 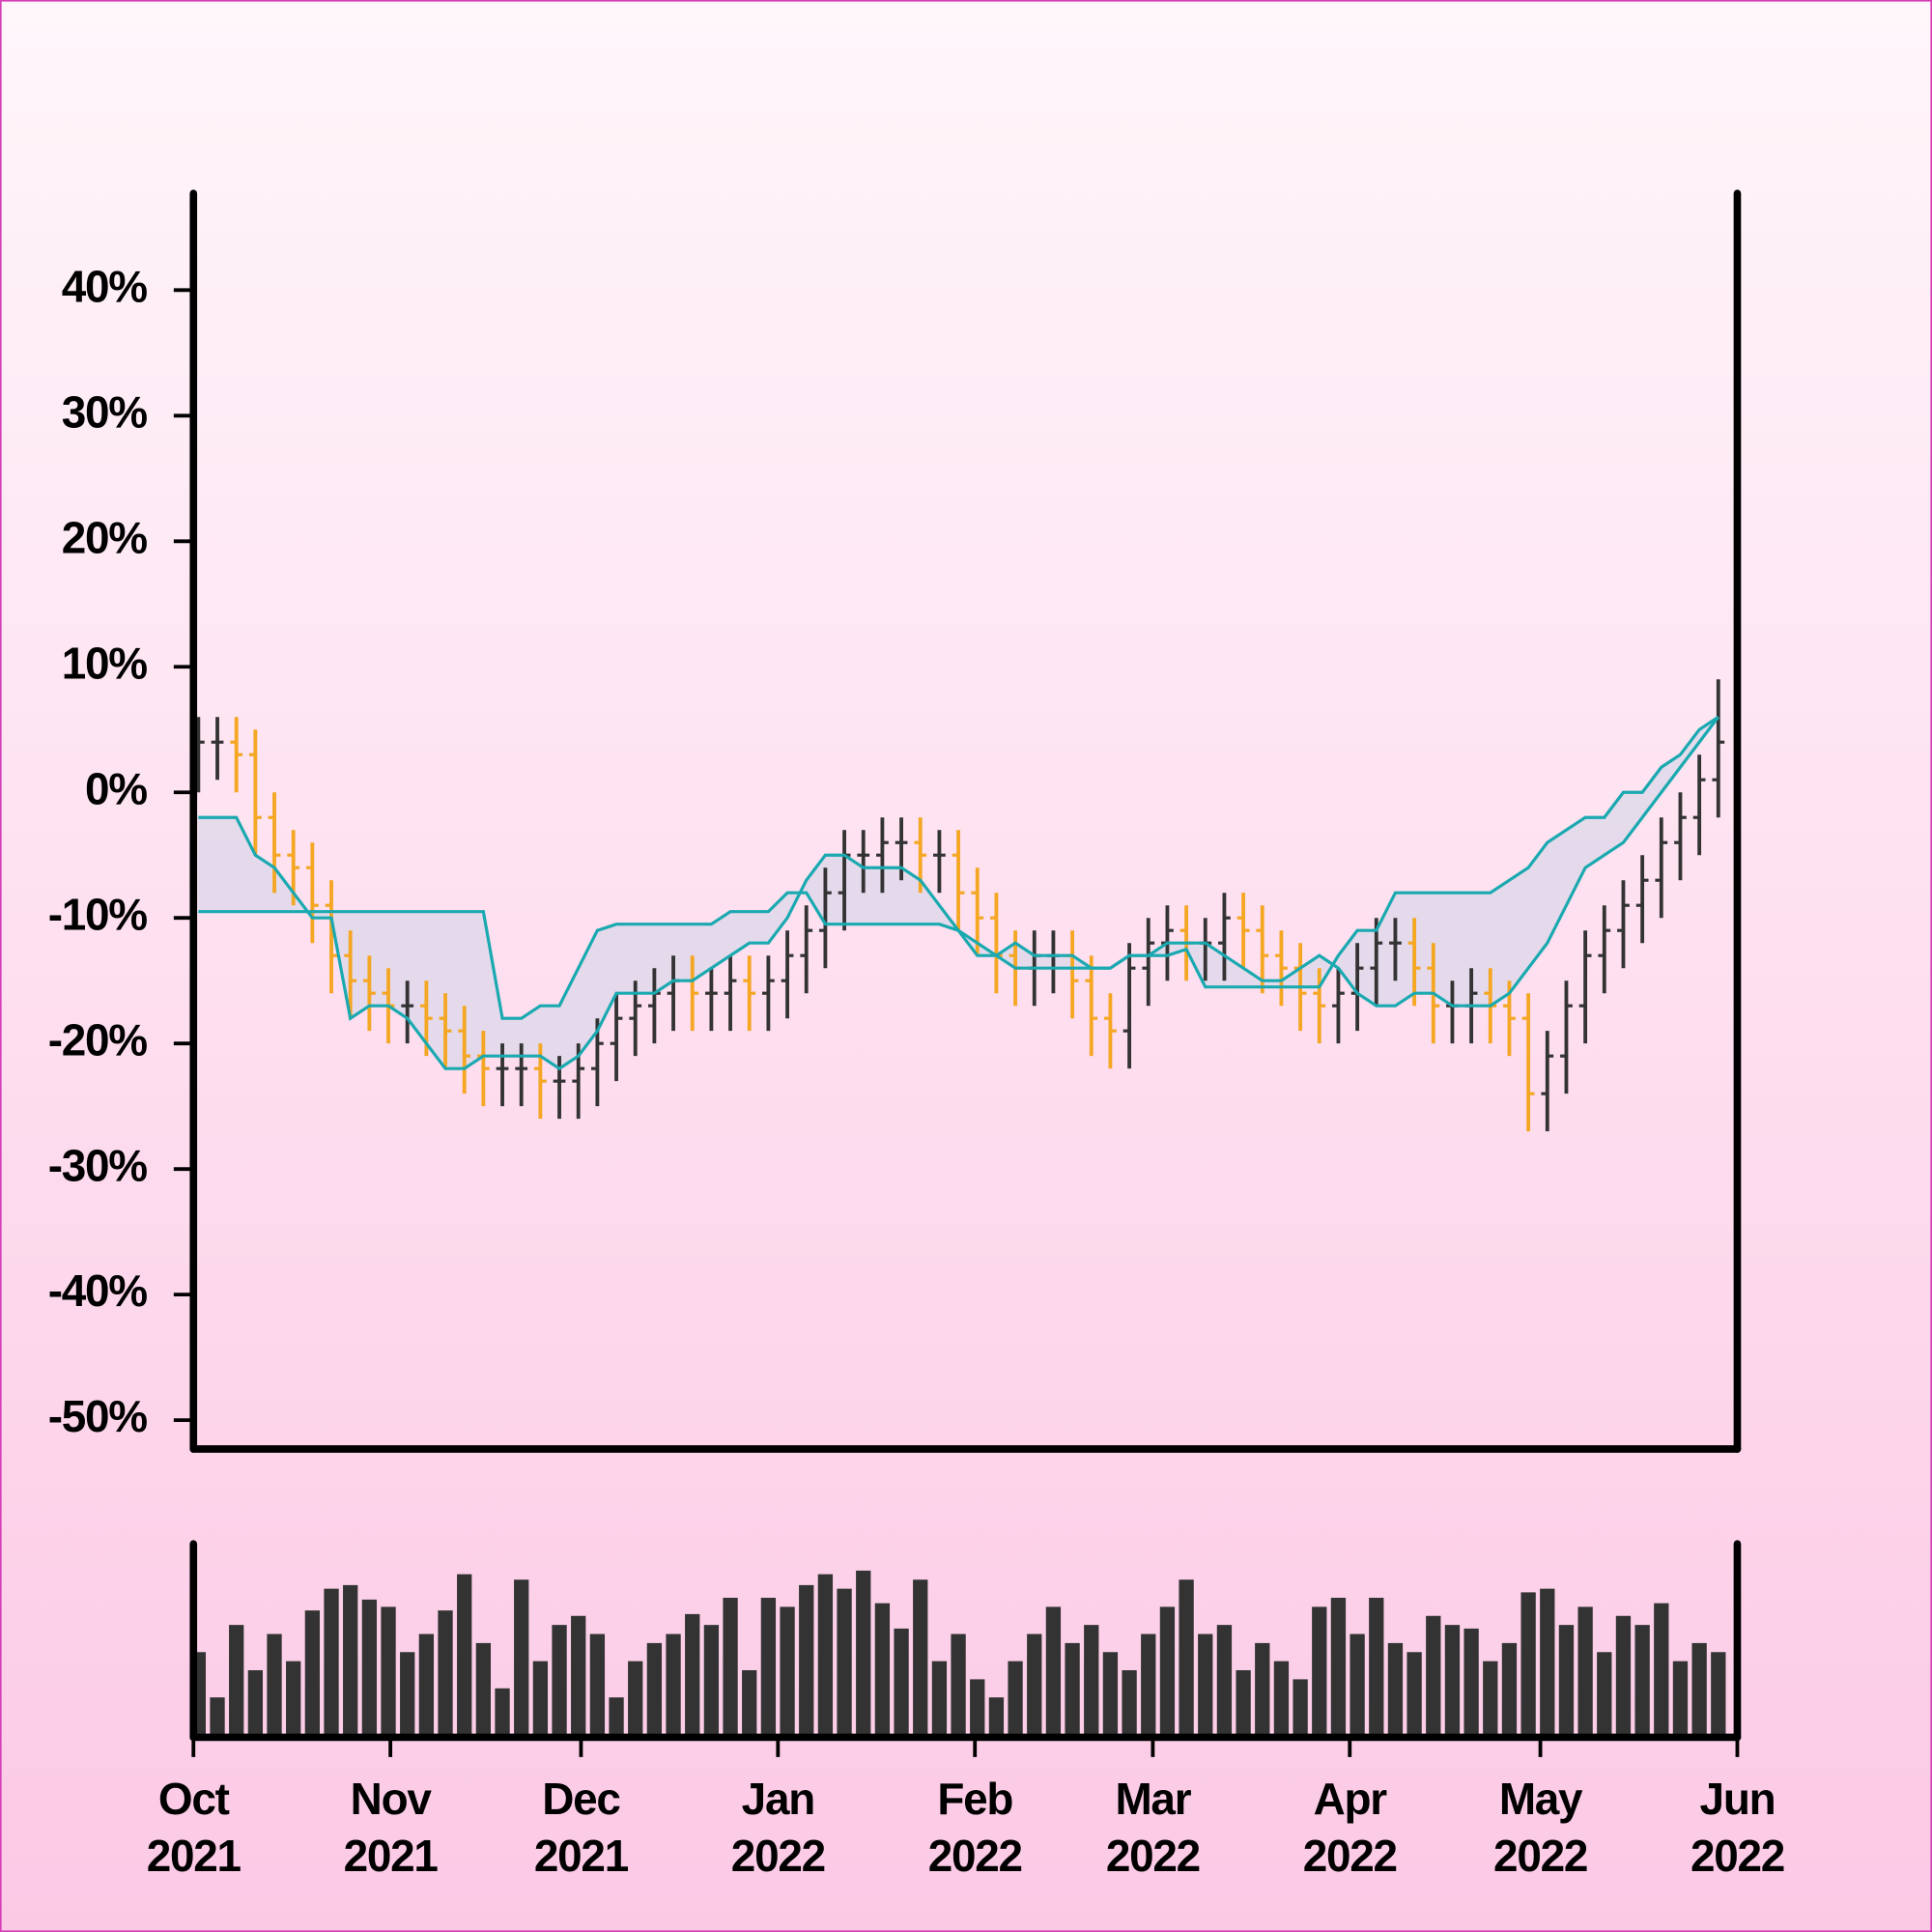 What do you see at coordinates (1153, 1799) in the screenshot?
I see `x-tick-label: Mar` at bounding box center [1153, 1799].